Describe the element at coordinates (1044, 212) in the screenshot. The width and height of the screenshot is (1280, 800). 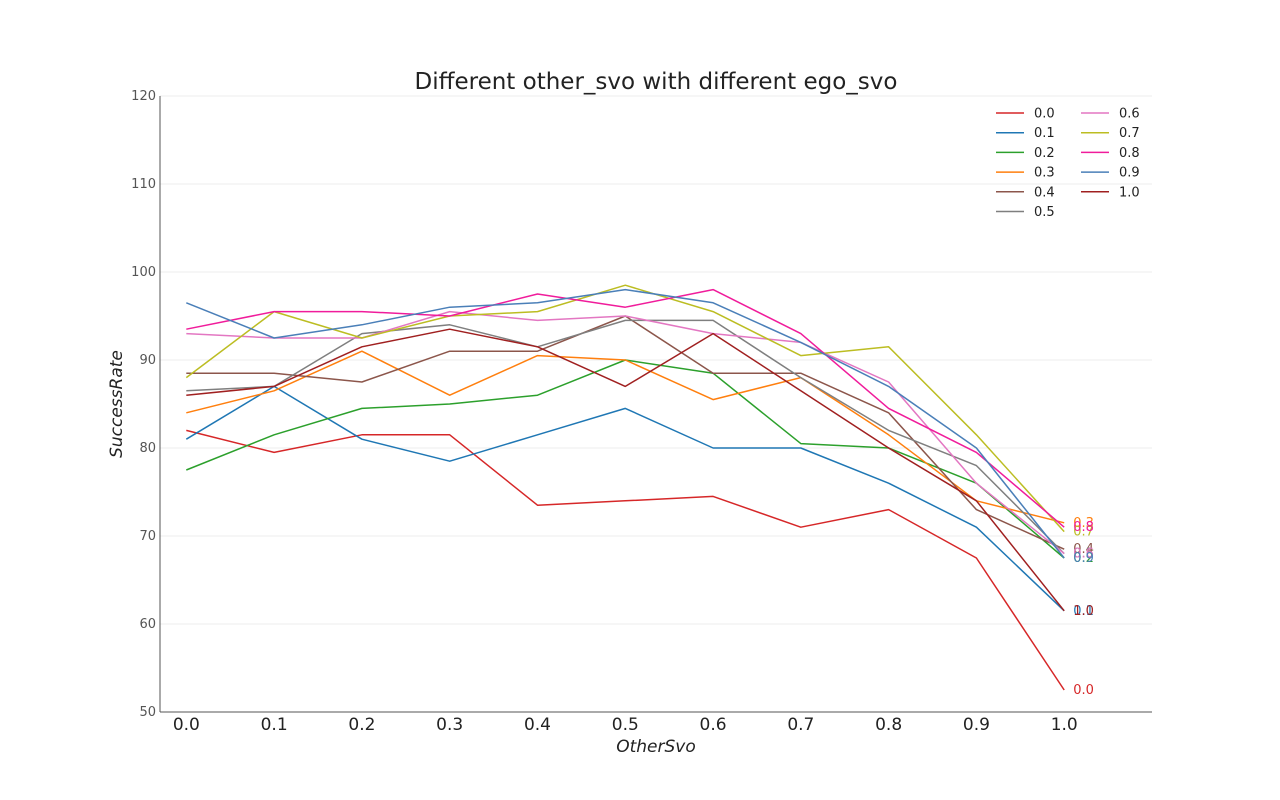
I see `legend-label-0.5: 0.5` at that location.